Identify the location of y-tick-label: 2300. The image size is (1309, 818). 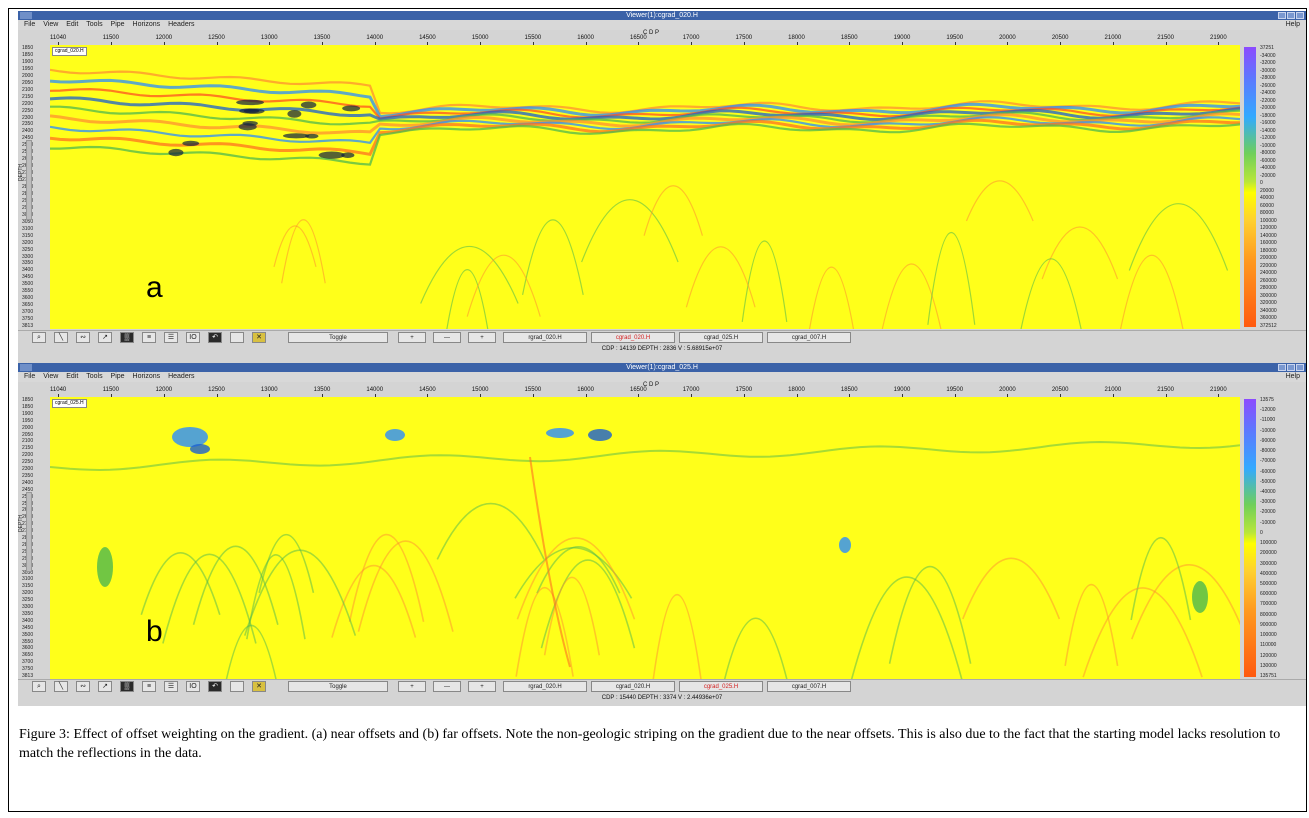
(28, 469).